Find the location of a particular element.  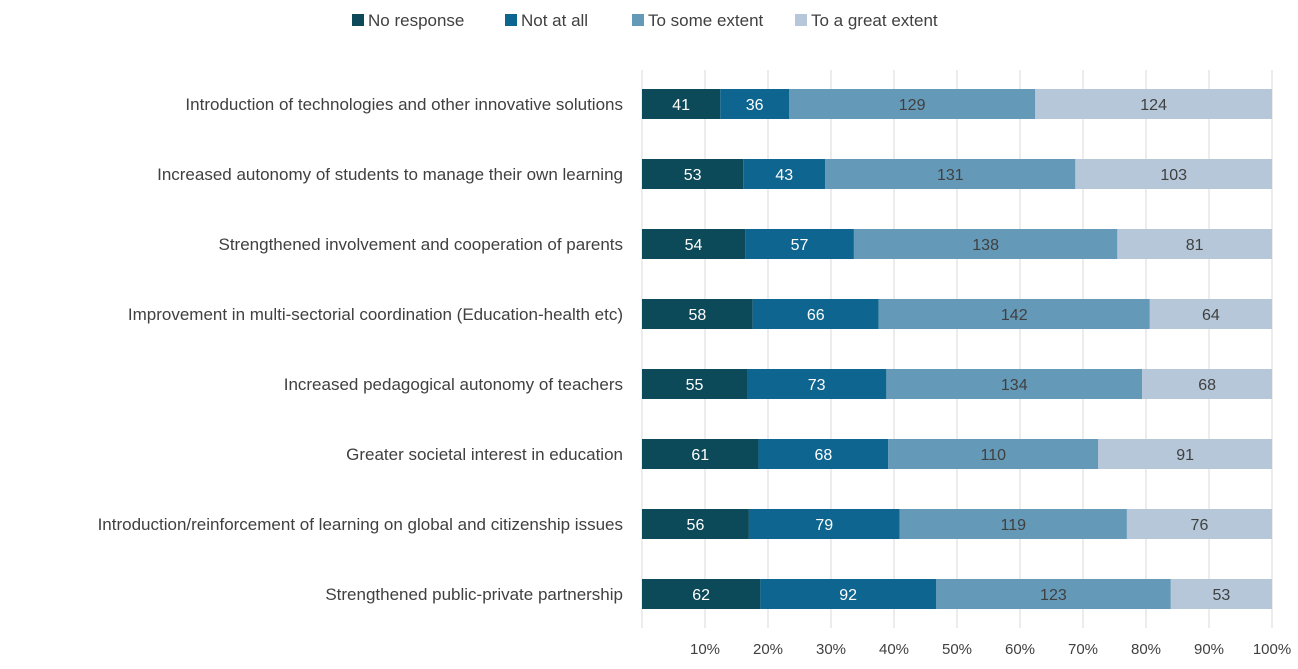

legend-label: No response is located at coordinates (416, 20).